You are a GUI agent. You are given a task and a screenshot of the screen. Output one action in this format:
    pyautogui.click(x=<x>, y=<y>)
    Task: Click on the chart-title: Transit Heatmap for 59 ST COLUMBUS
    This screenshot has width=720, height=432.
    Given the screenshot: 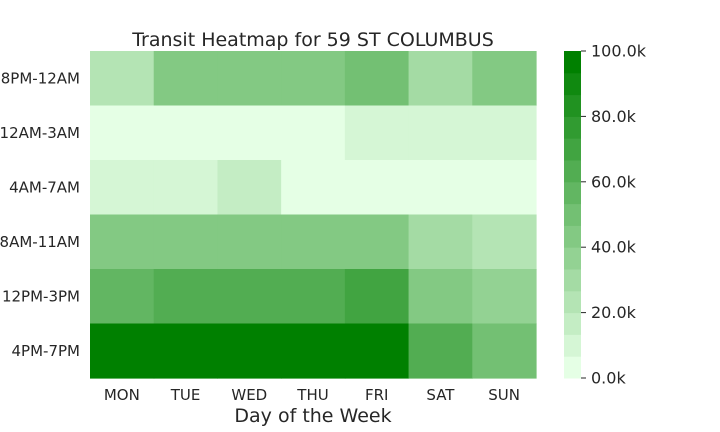 What is the action you would take?
    pyautogui.click(x=312, y=40)
    